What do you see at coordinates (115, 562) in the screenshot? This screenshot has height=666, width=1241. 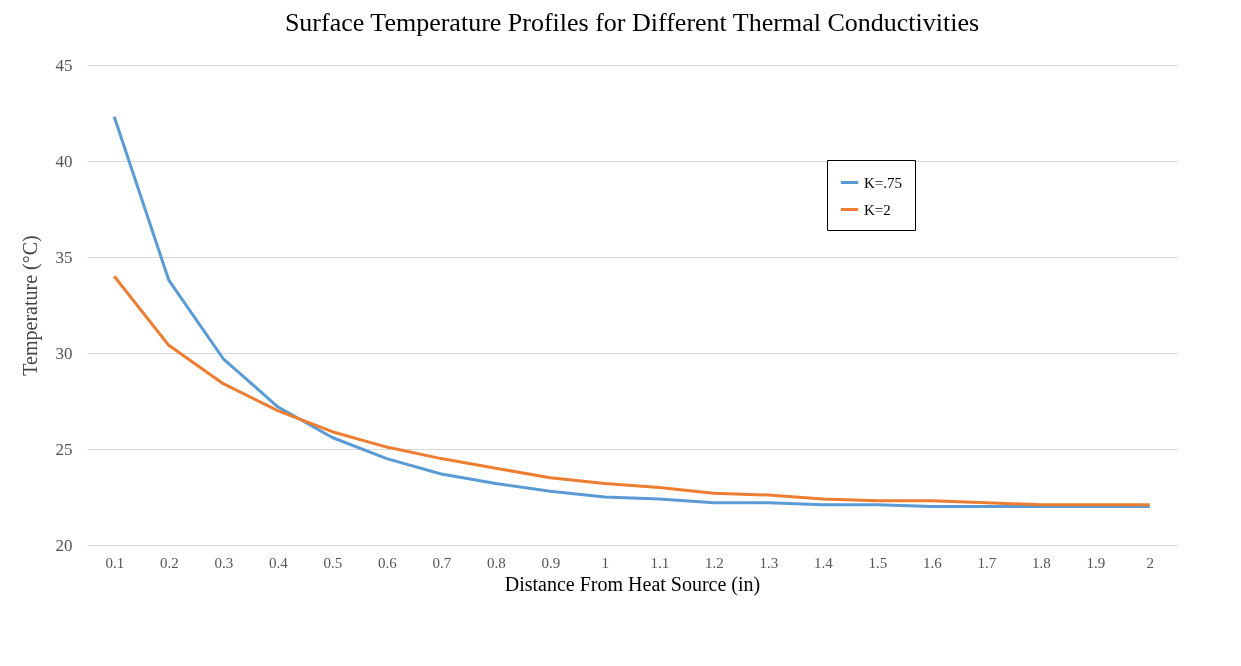 I see `x-tick-label: 0.1` at bounding box center [115, 562].